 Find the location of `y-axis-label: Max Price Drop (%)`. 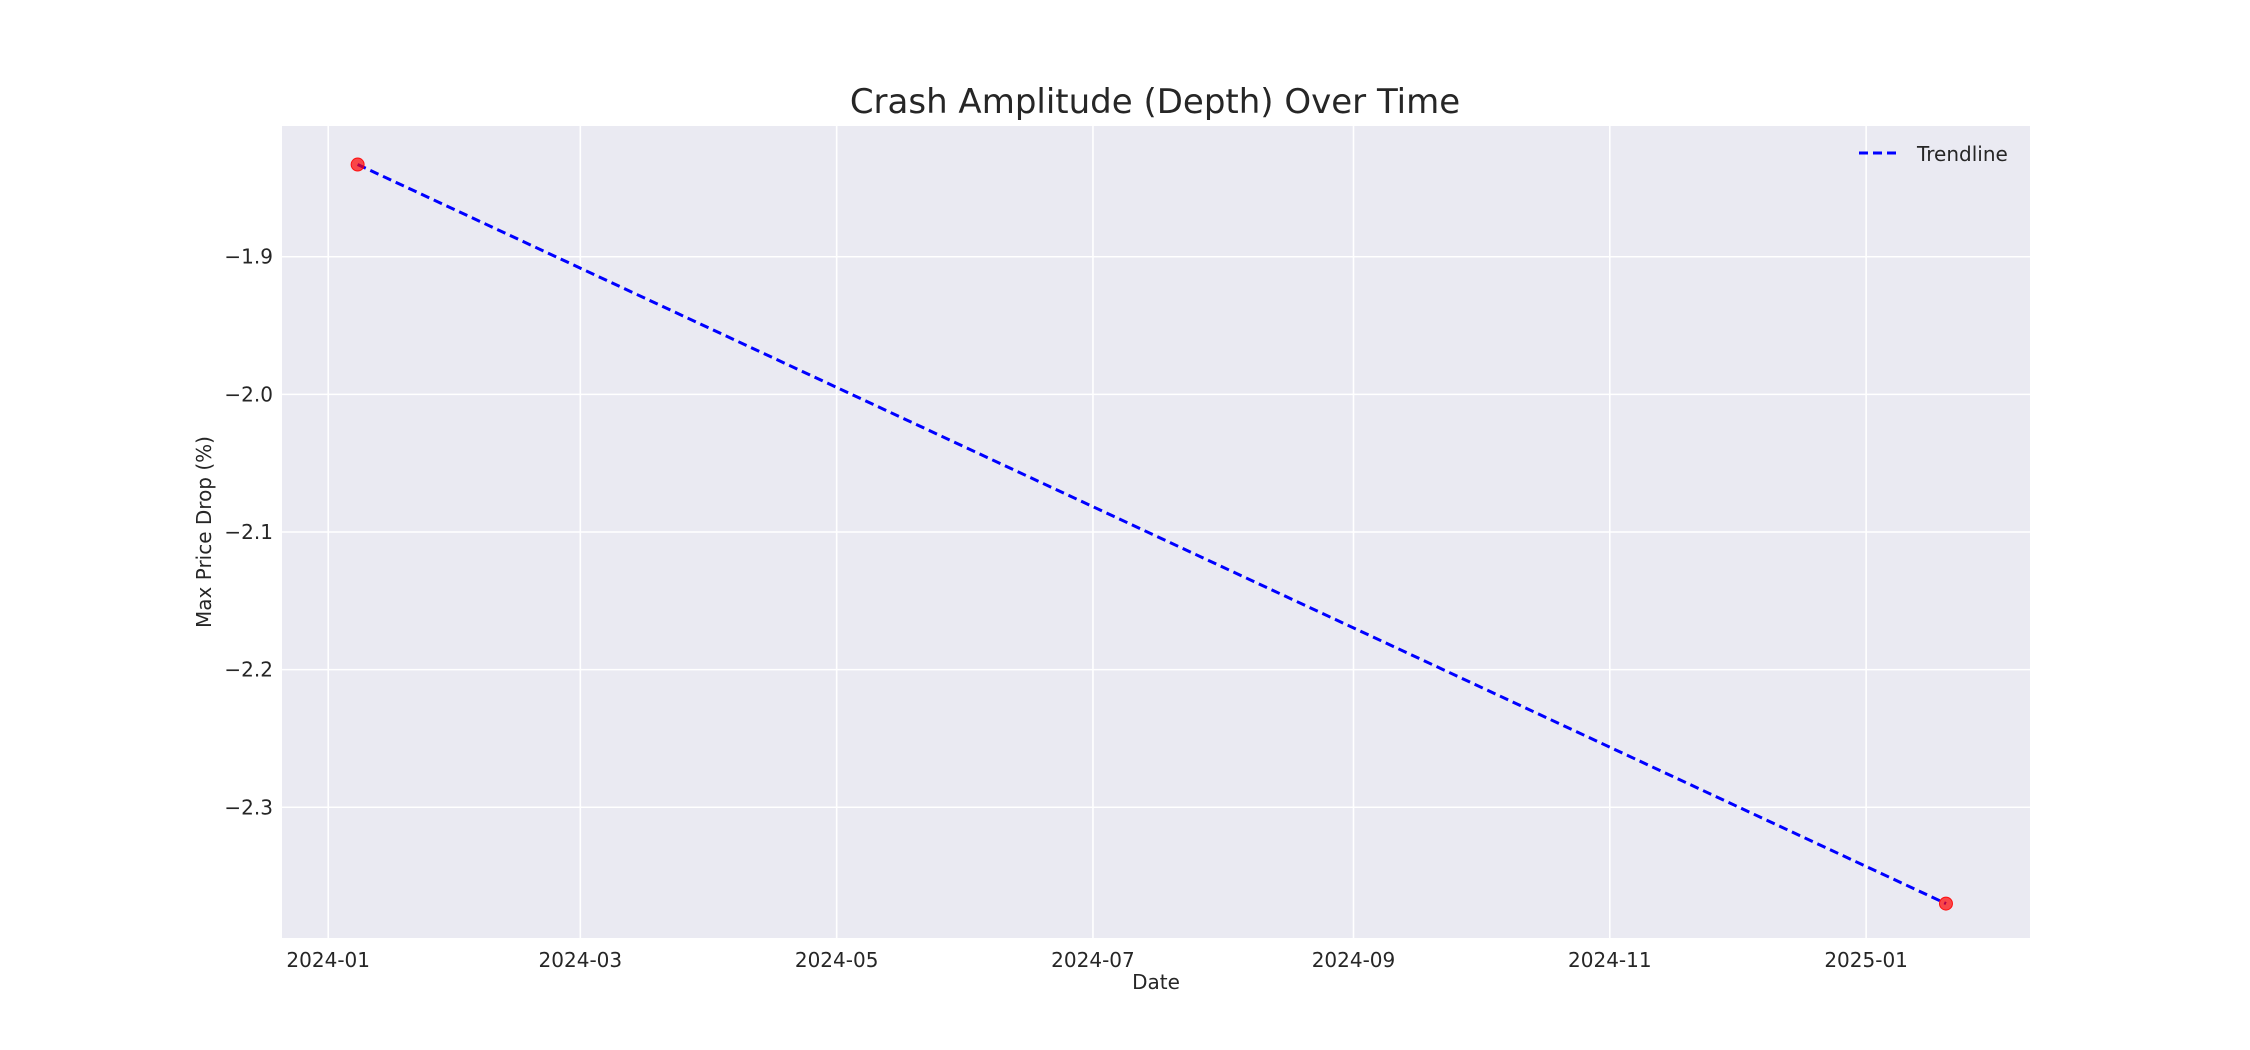

y-axis-label: Max Price Drop (%) is located at coordinates (204, 532).